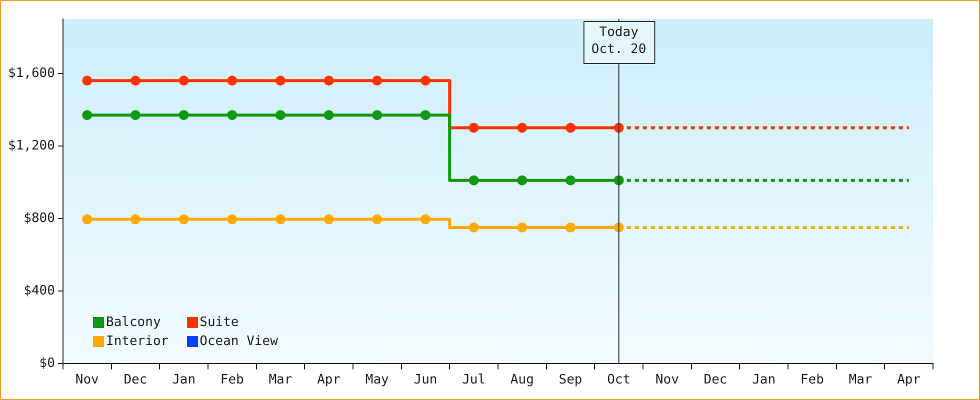 This screenshot has height=400, width=980. I want to click on y-tick-label: $800, so click(39, 218).